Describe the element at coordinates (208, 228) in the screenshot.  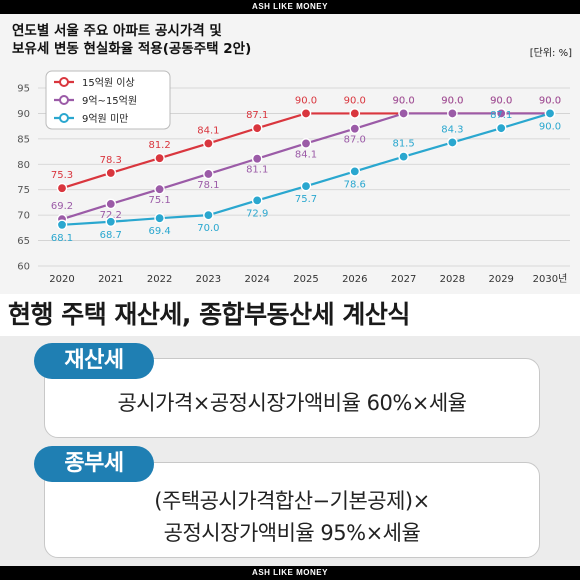
I see `data-label: 70.0` at that location.